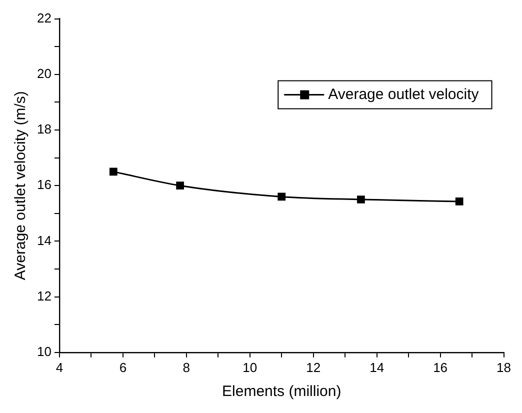  Describe the element at coordinates (44, 296) in the screenshot. I see `y-tick-label: 12` at that location.